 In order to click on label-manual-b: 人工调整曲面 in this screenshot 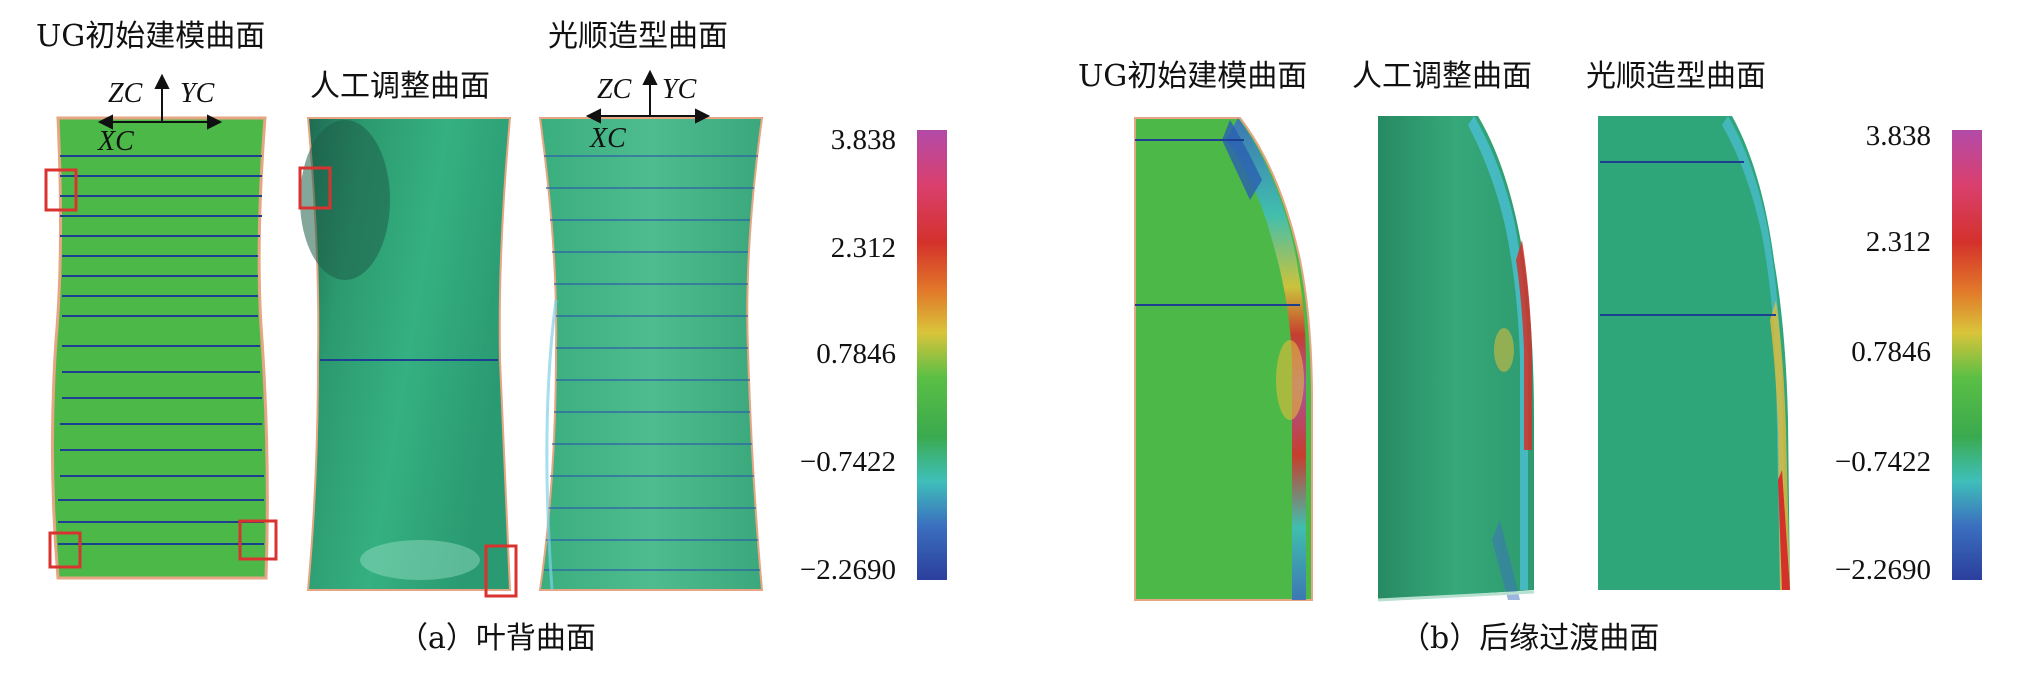, I will do `click(1442, 76)`.